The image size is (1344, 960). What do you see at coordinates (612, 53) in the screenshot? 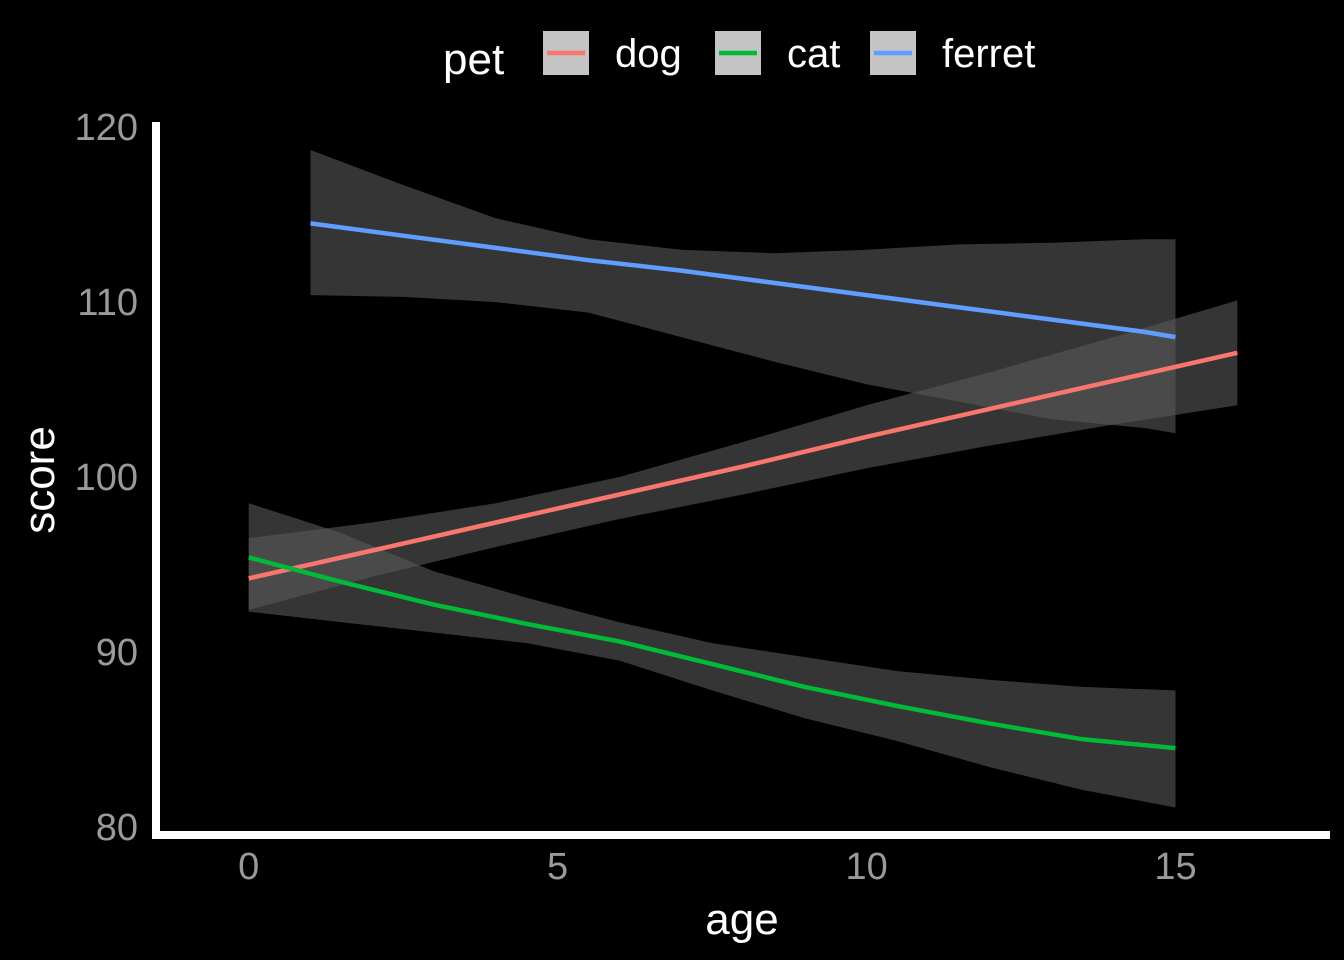
I see `legend-item-dog: dog` at bounding box center [612, 53].